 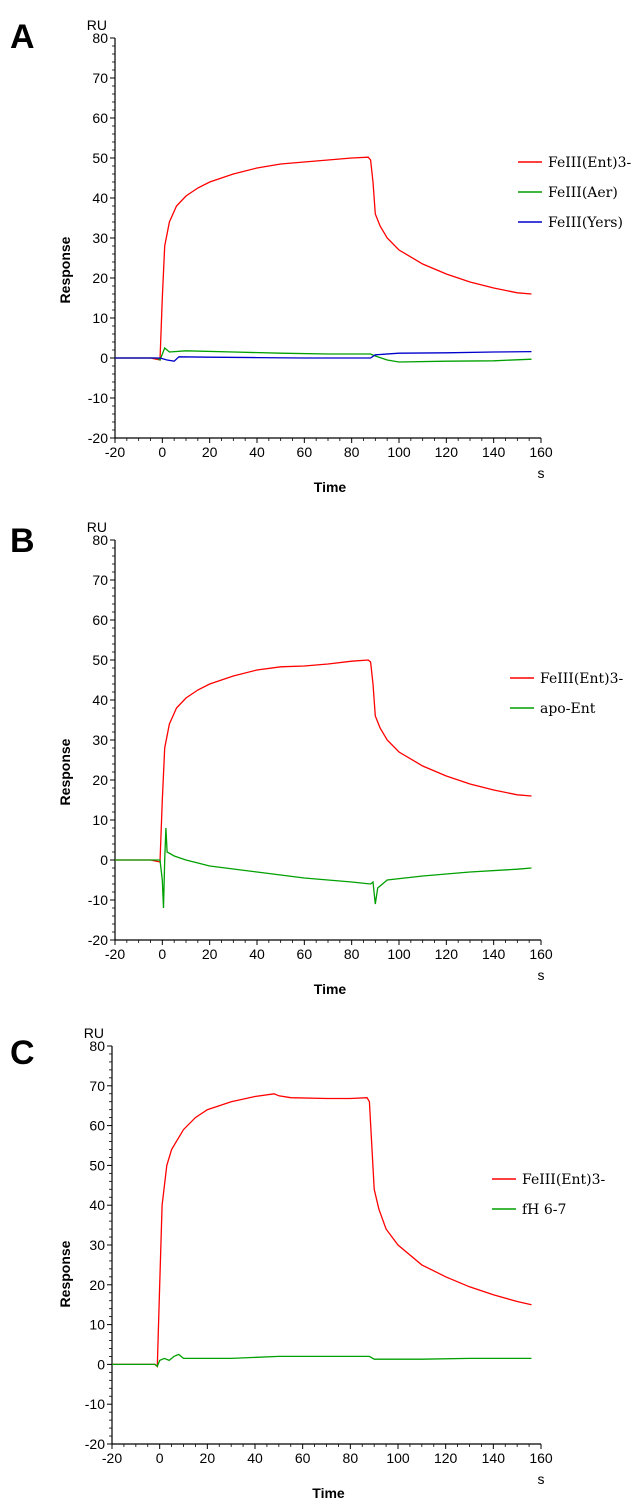 I want to click on legend-label: FeIII(Aer), so click(x=583, y=193).